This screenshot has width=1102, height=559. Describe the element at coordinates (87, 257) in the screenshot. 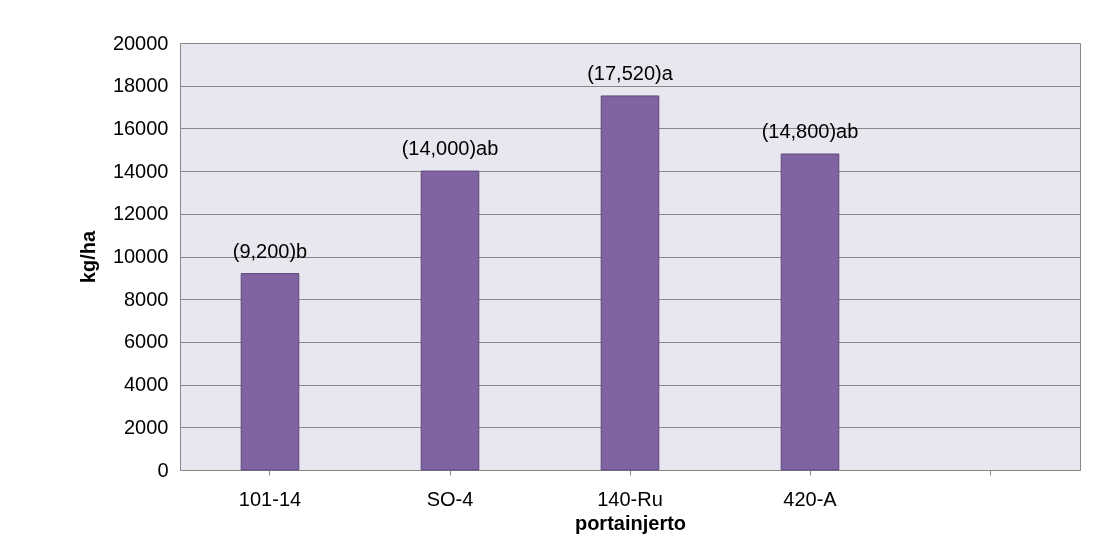

I see `y-axis-title: kg/ha` at that location.